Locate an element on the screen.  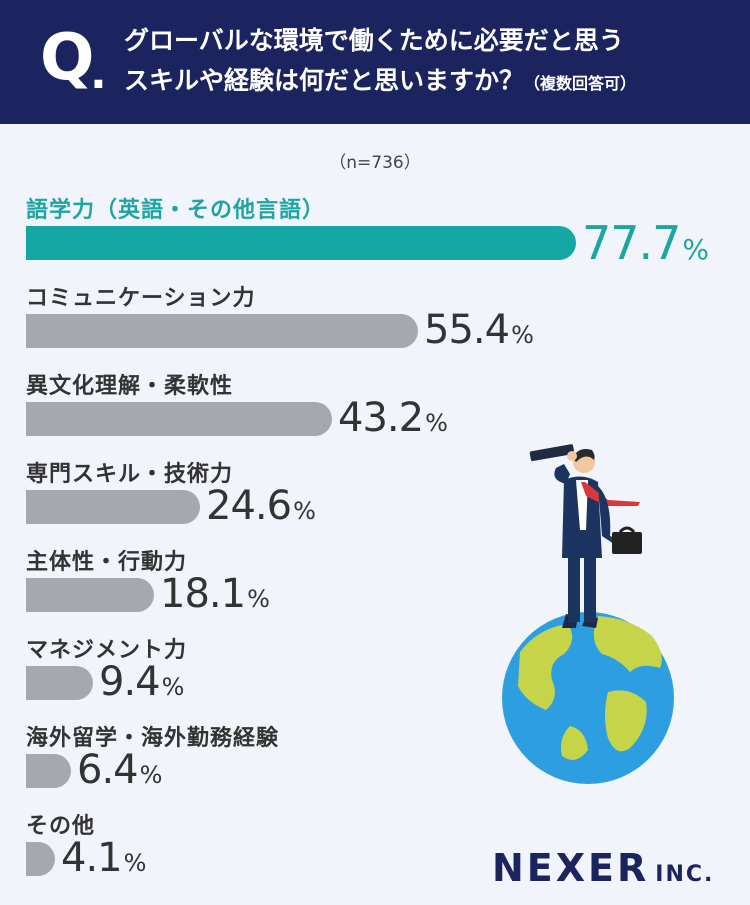
value-label: 6.4% is located at coordinates (119, 770).